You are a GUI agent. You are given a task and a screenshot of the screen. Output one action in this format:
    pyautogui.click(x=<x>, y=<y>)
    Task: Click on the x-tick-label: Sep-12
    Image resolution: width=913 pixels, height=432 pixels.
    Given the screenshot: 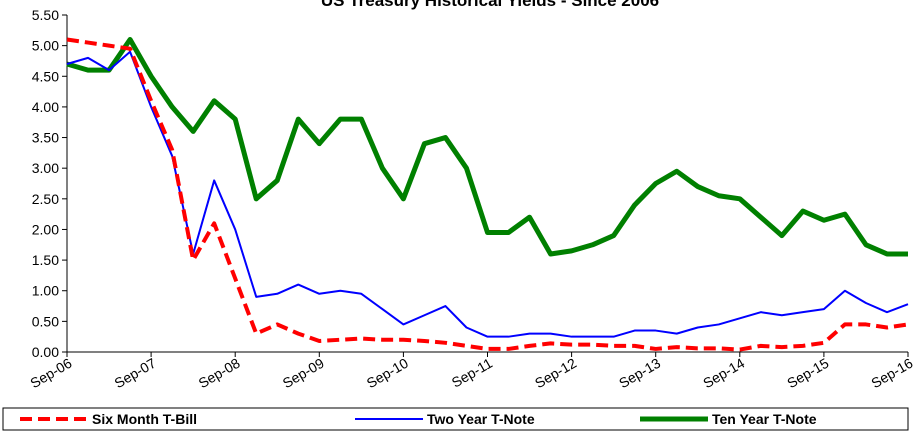 What is the action you would take?
    pyautogui.click(x=555, y=373)
    